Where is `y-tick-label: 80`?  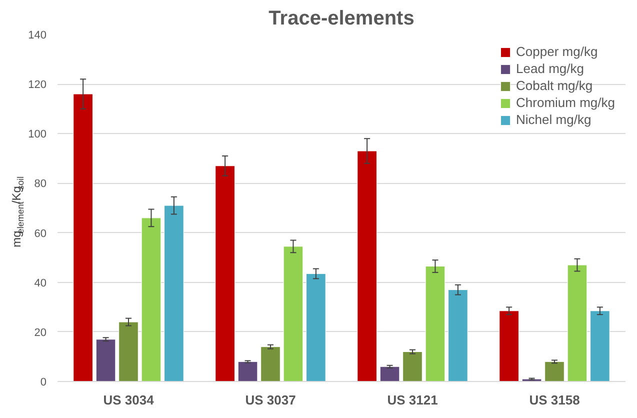
y-tick-label: 80 is located at coordinates (40, 184).